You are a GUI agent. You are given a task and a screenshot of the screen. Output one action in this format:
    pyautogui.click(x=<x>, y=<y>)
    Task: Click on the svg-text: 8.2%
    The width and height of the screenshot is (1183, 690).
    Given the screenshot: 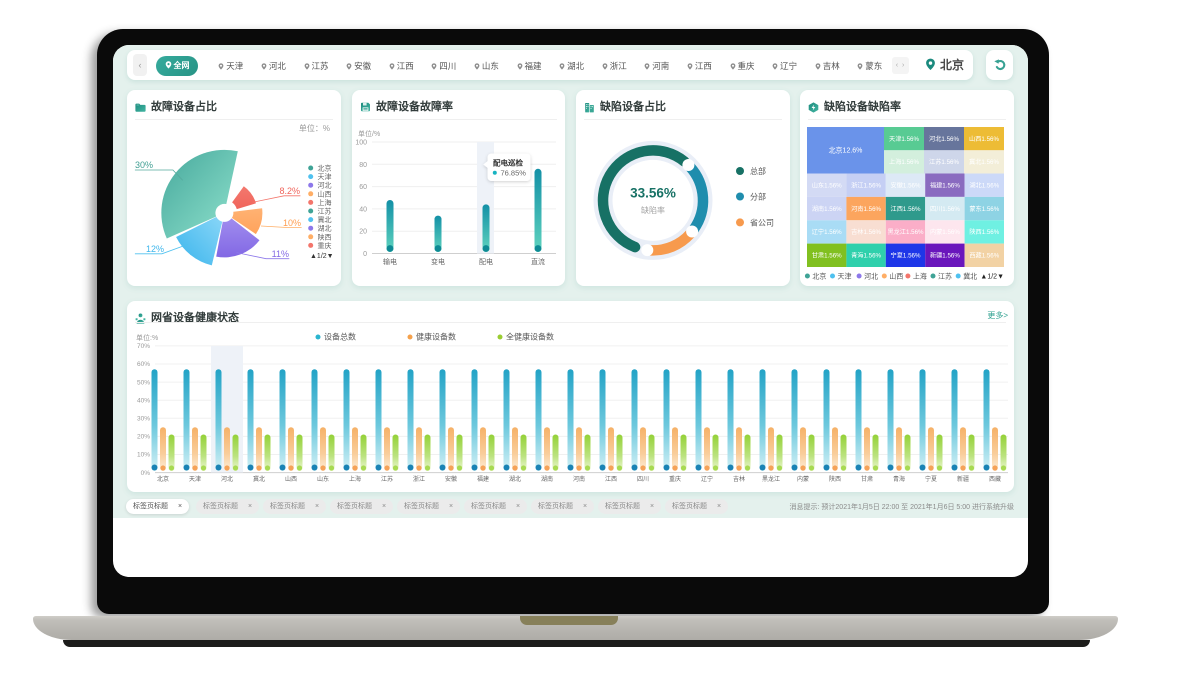 What is the action you would take?
    pyautogui.click(x=289, y=191)
    